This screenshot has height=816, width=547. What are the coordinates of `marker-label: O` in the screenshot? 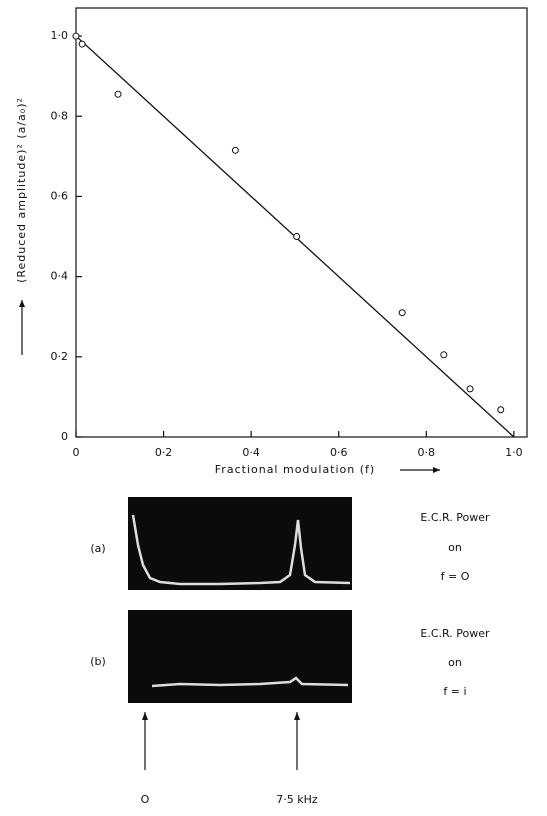 It's located at (145, 799).